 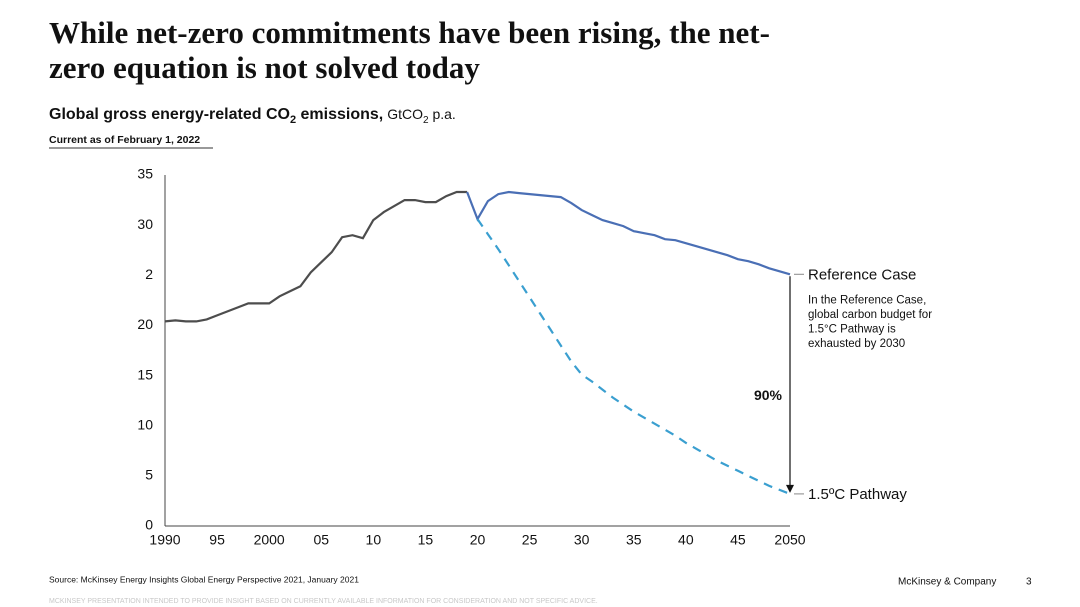 What do you see at coordinates (145, 174) in the screenshot?
I see `y-tick-label: 35` at bounding box center [145, 174].